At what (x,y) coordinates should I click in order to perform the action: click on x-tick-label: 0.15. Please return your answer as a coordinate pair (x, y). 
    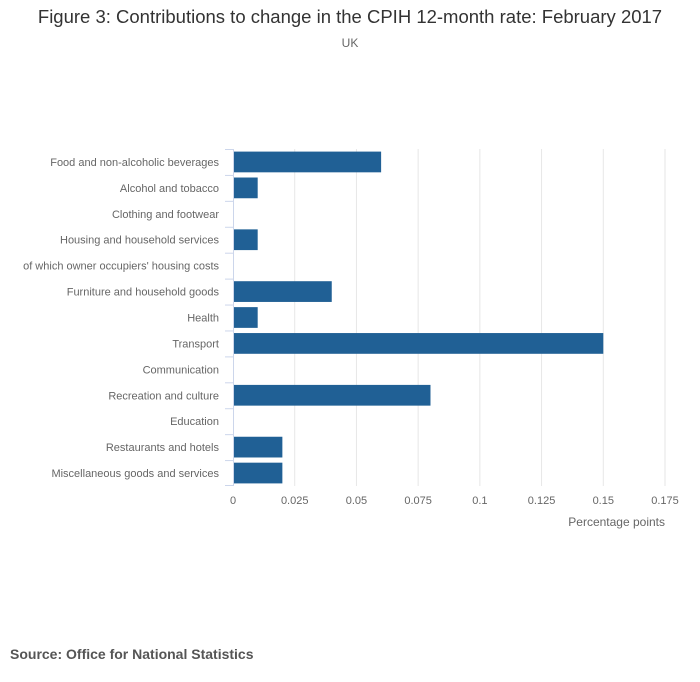
    Looking at the image, I should click on (603, 501).